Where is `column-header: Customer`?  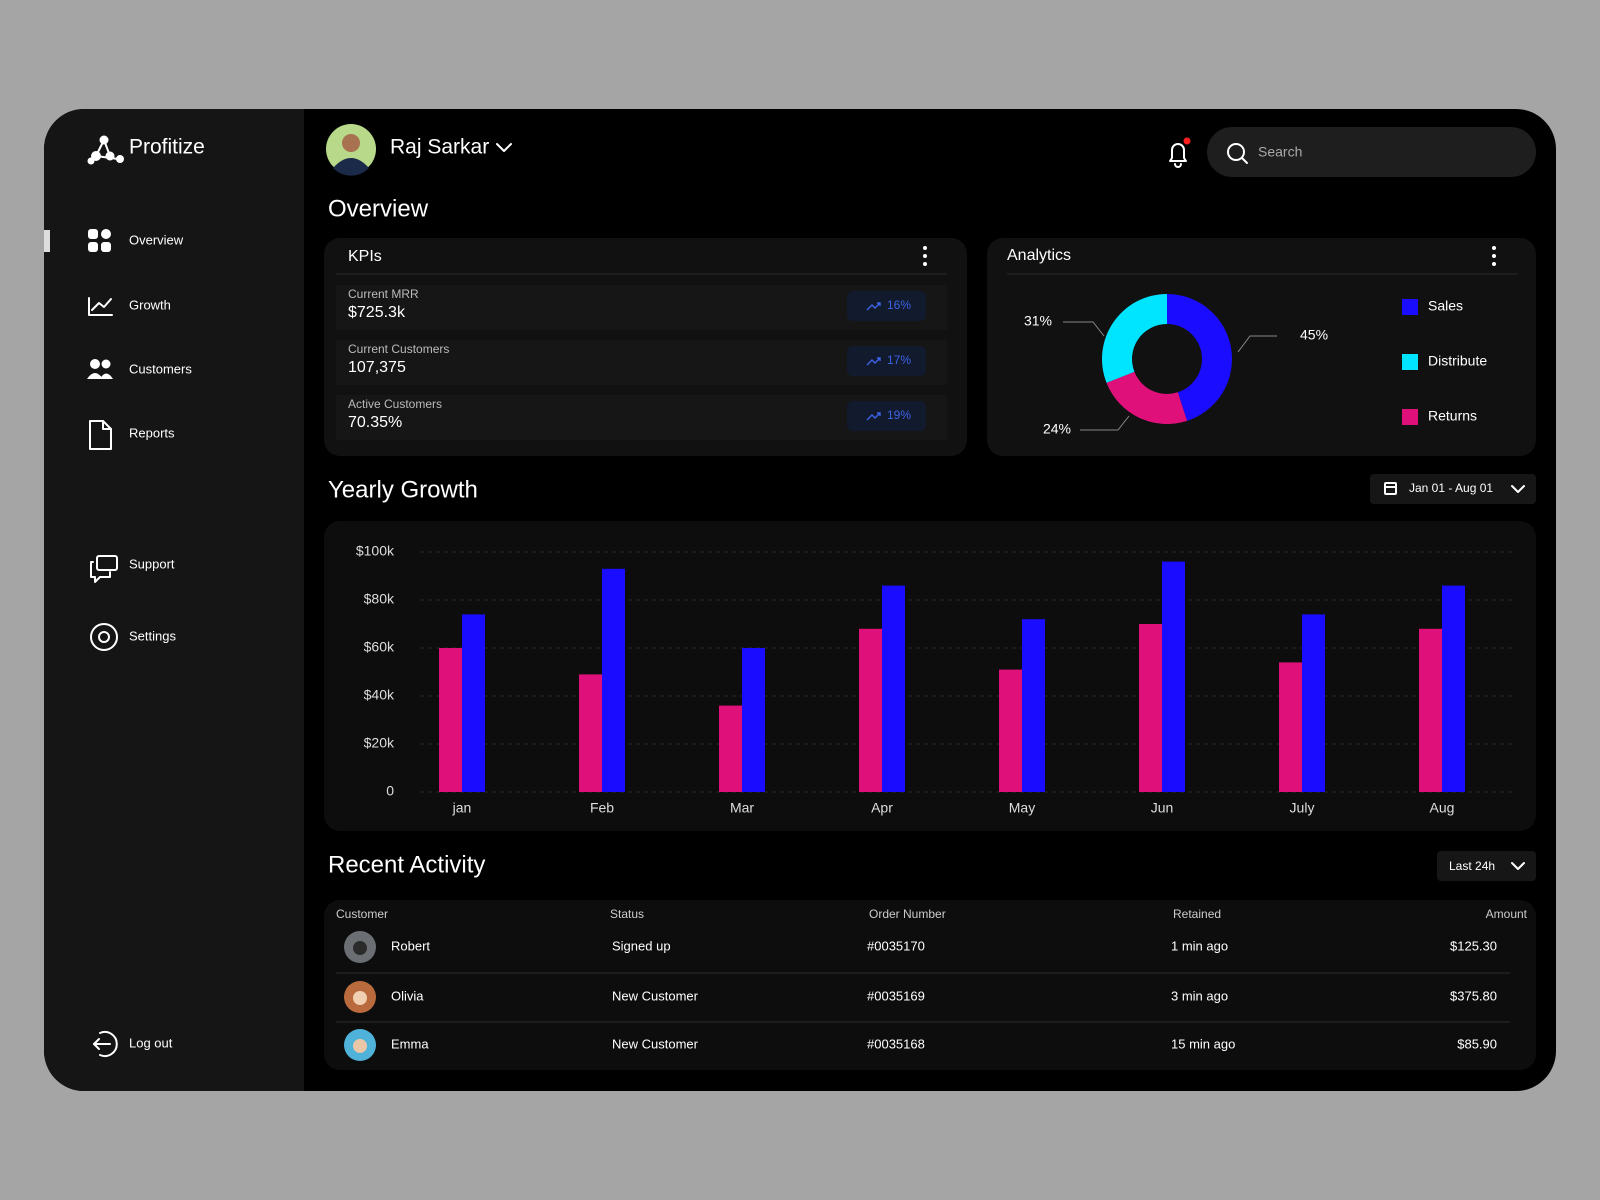 column-header: Customer is located at coordinates (362, 914).